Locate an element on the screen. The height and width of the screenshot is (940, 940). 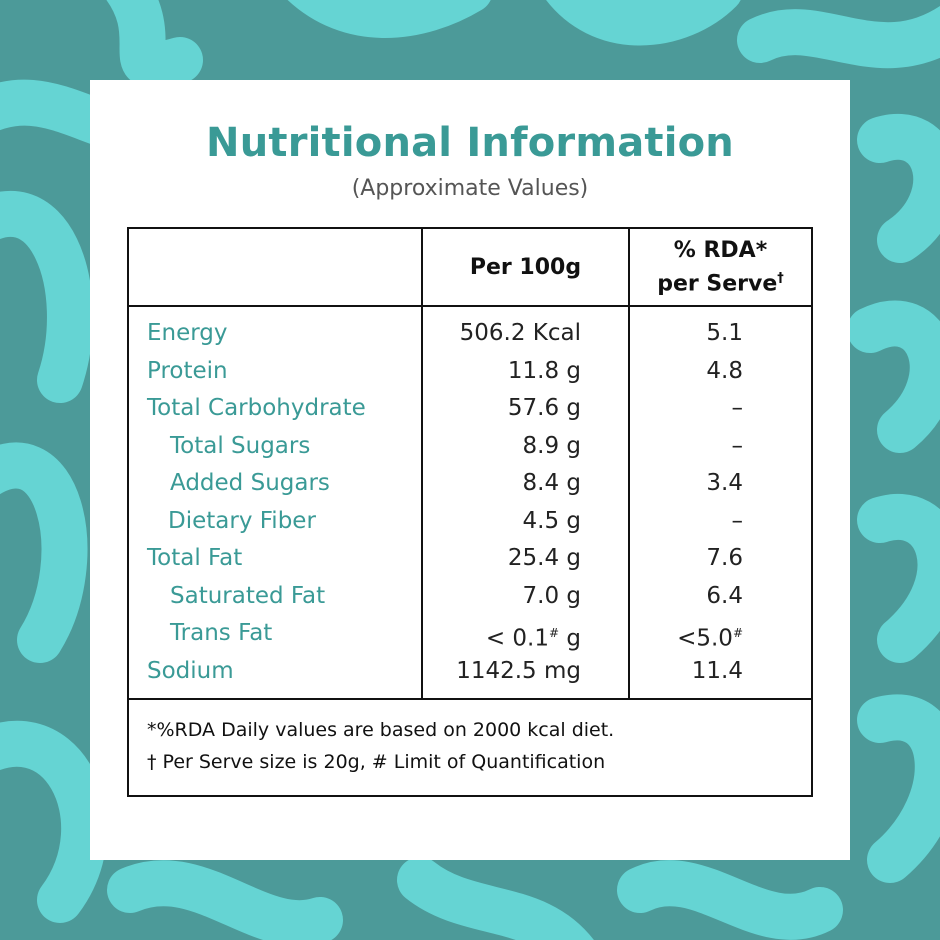
table-row: Total Sugars 8.9 g – is located at coordinates (470, 446).